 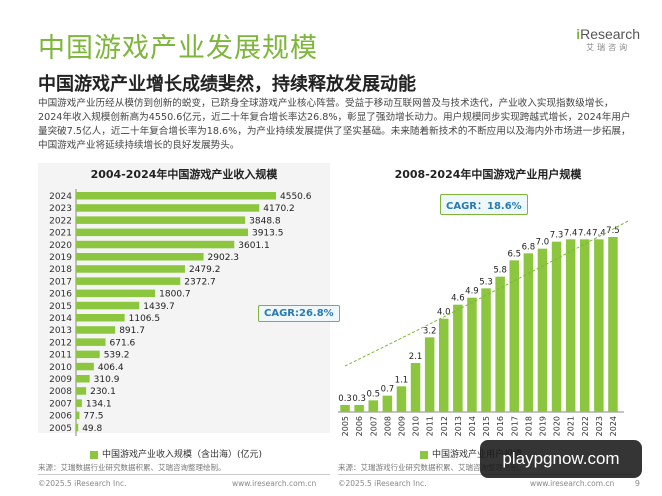 I want to click on data-label: 6.5, so click(x=514, y=254).